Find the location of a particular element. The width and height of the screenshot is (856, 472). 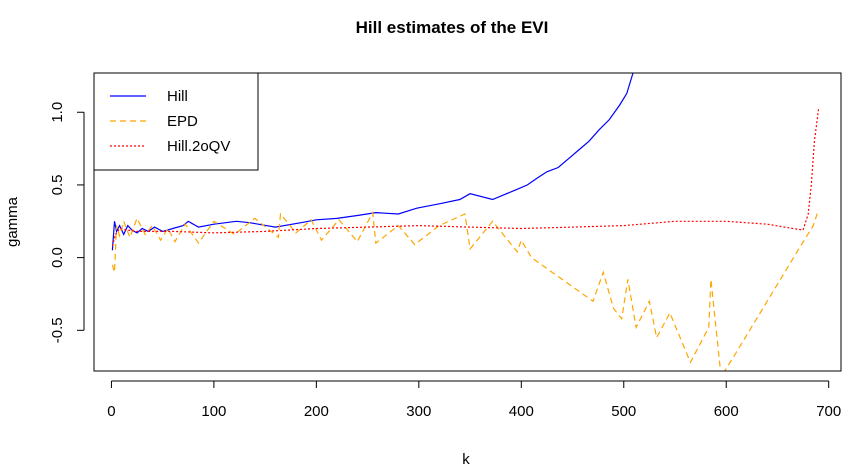

y-tick-label: 1.0 is located at coordinates (57, 112).